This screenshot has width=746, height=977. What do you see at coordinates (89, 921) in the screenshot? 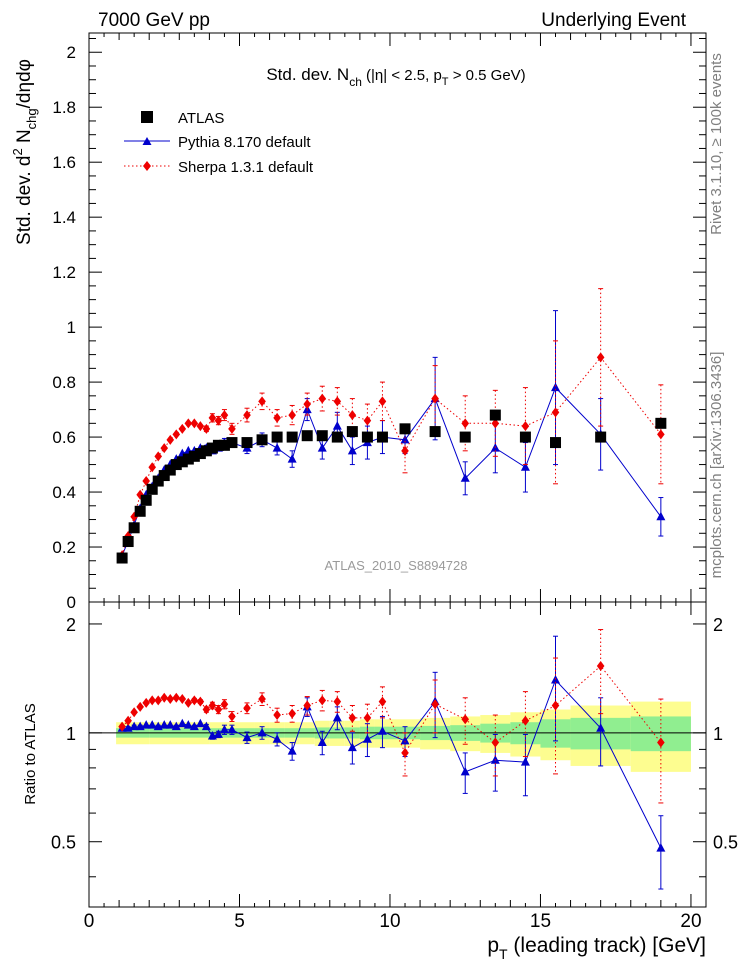
I see `x-tick-label: 0` at bounding box center [89, 921].